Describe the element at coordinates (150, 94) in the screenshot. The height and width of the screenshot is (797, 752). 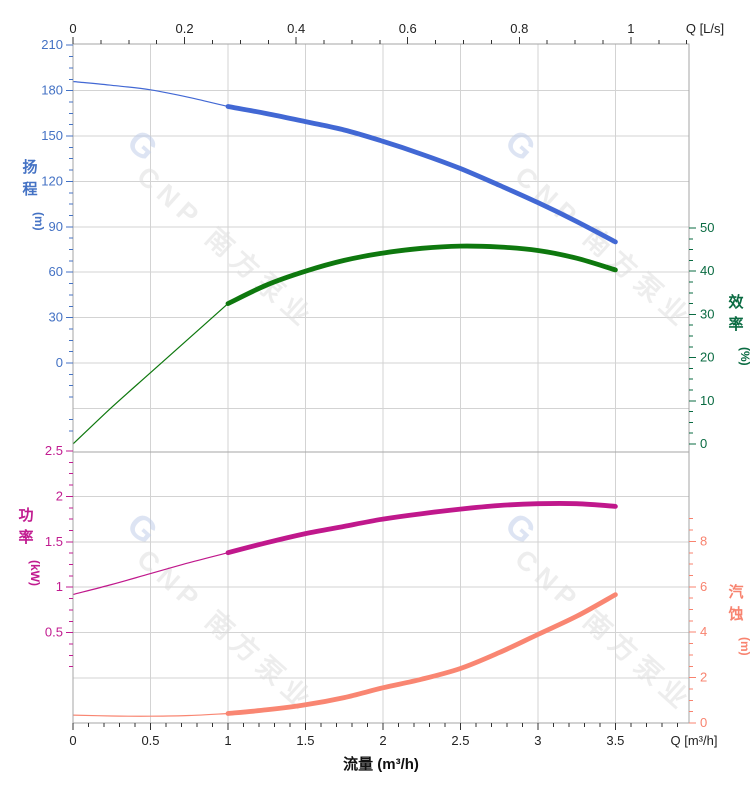
I see `head-curve-thin` at that location.